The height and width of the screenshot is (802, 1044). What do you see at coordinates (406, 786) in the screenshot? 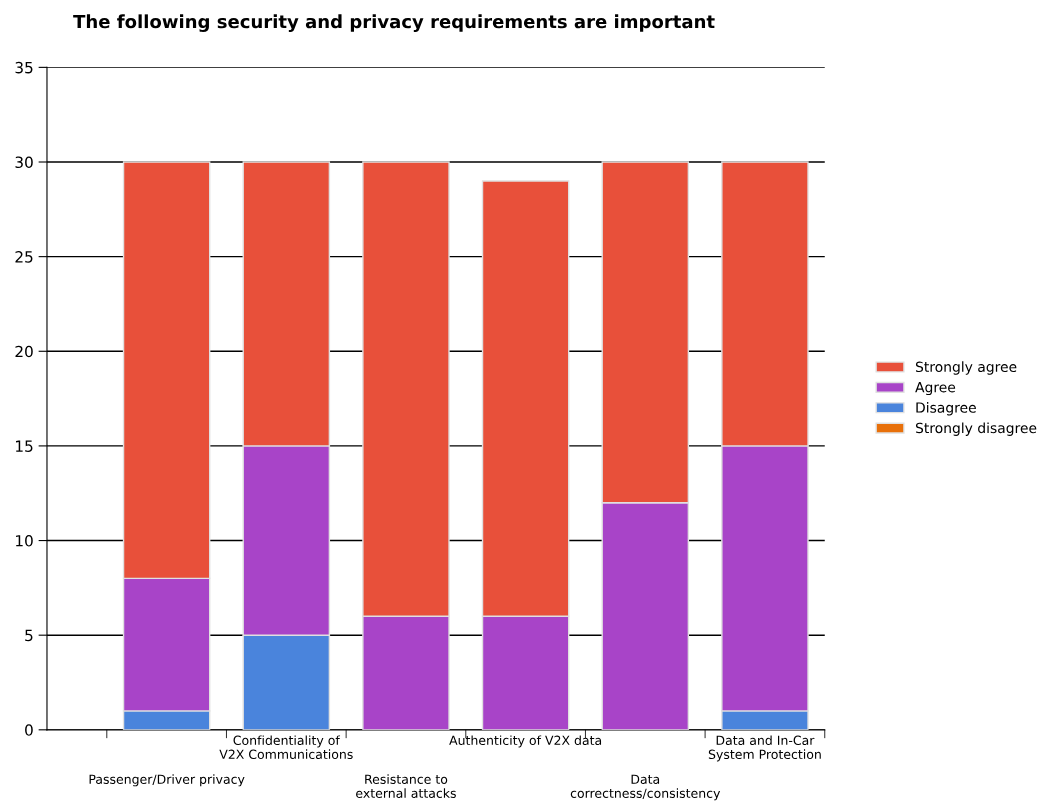
I see `x-tick-label: Resistance to external attacks` at bounding box center [406, 786].